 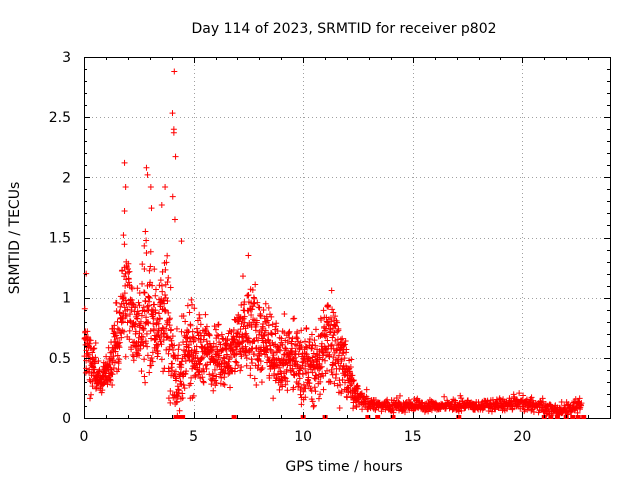 I want to click on x-tick-label: 15, so click(x=413, y=437).